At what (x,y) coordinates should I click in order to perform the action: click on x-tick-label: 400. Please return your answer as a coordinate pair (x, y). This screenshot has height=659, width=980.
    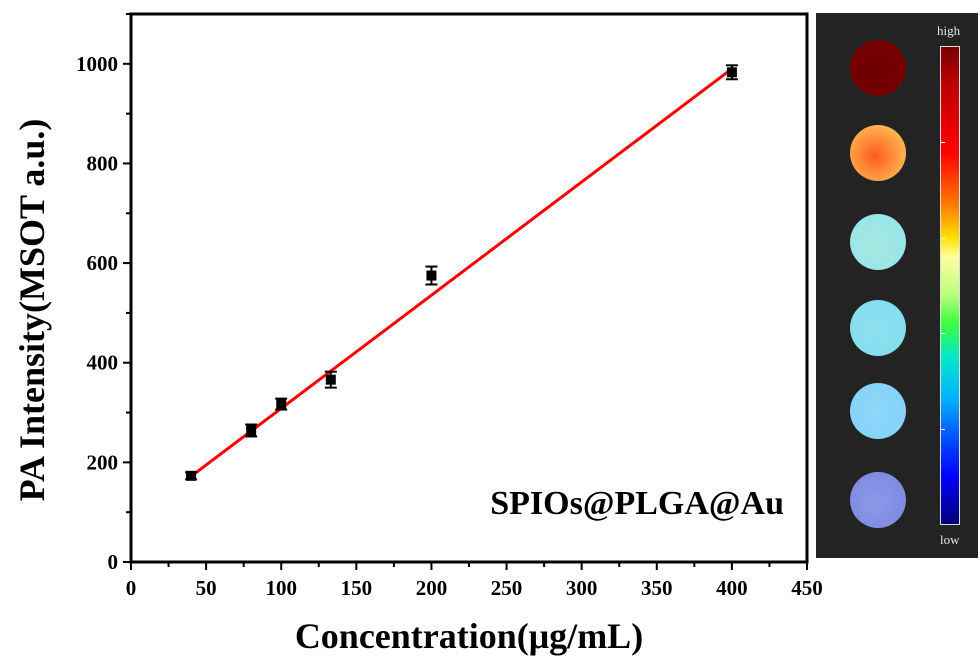
    Looking at the image, I should click on (732, 588).